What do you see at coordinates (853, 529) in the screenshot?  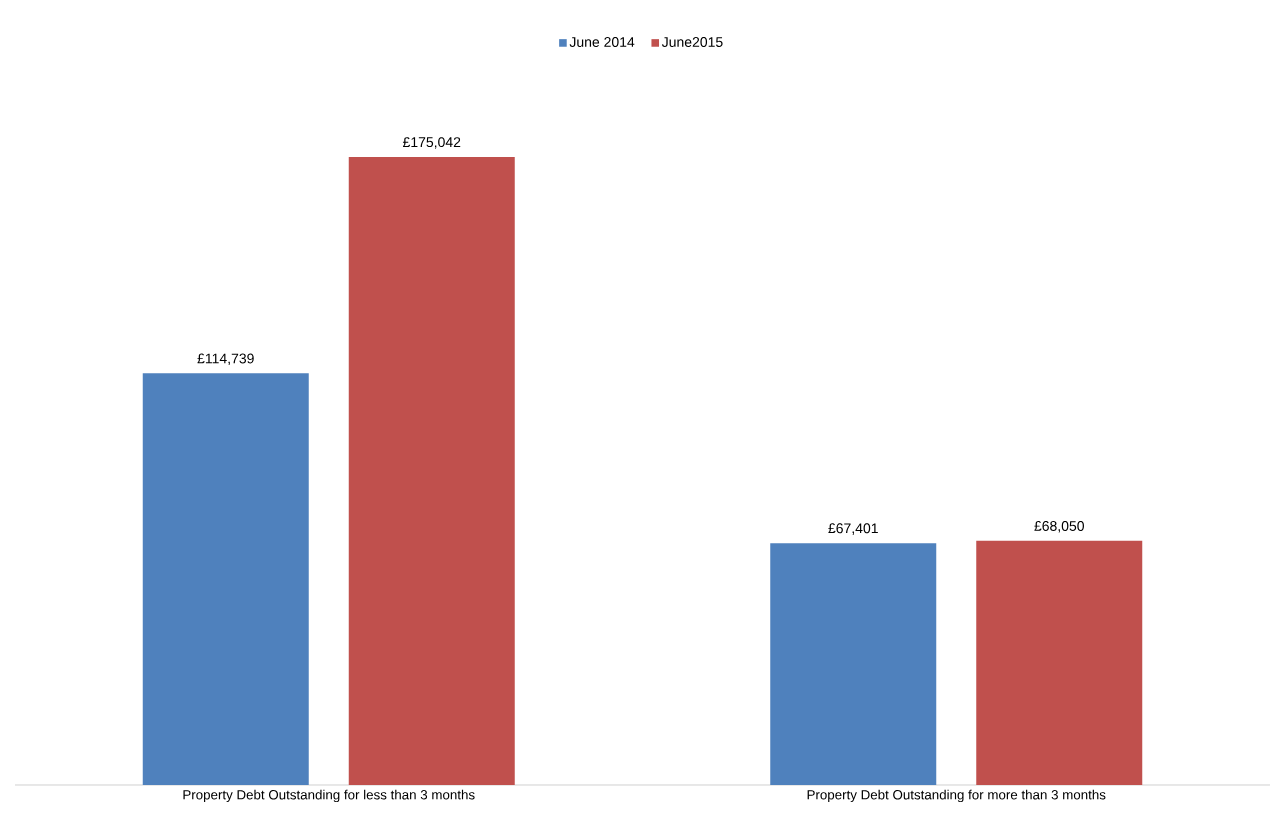 I see `data-label: £67,401` at bounding box center [853, 529].